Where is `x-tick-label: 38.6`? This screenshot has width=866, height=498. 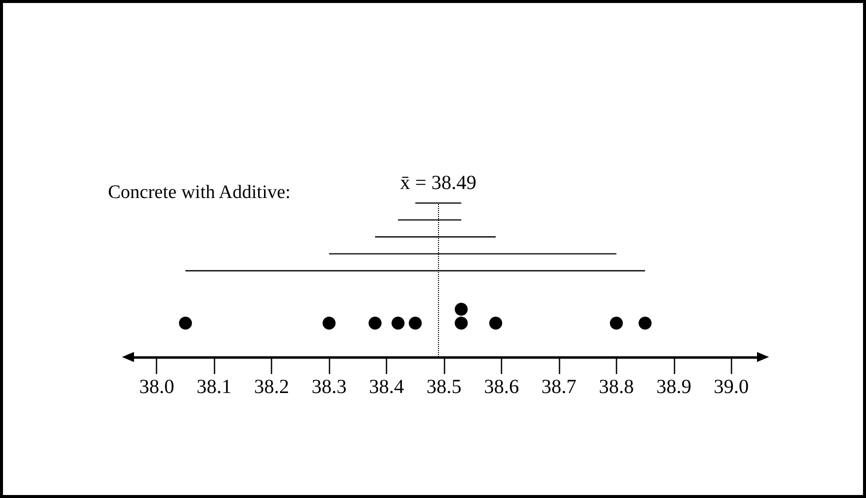 x-tick-label: 38.6 is located at coordinates (501, 387).